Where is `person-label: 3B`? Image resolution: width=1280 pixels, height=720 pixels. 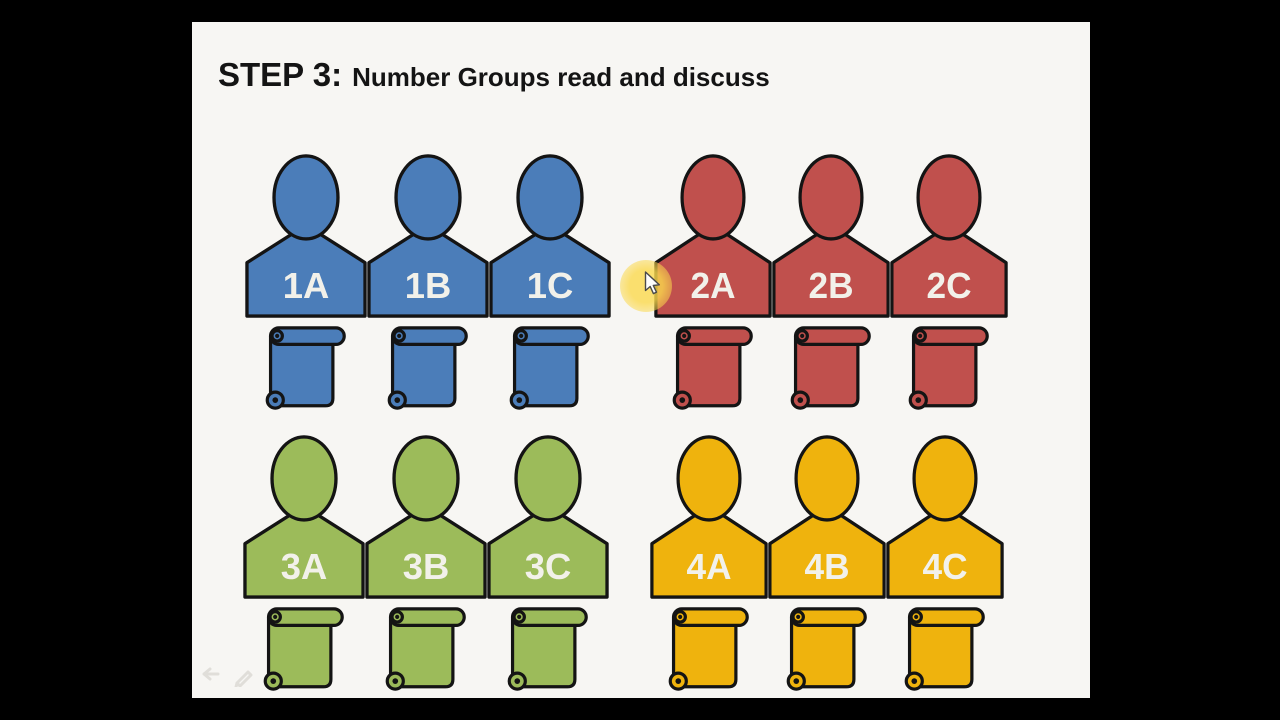
person-label: 3B is located at coordinates (426, 566).